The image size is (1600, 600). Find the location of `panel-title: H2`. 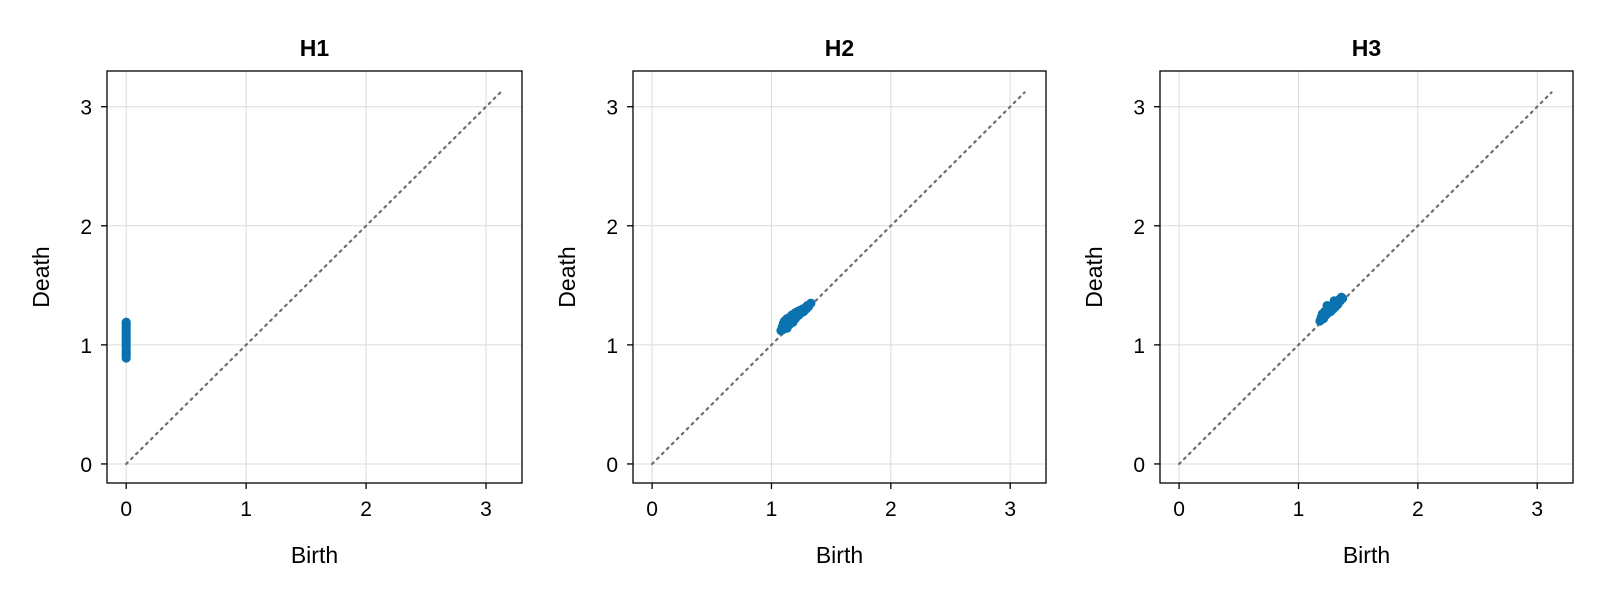

panel-title: H2 is located at coordinates (839, 48).